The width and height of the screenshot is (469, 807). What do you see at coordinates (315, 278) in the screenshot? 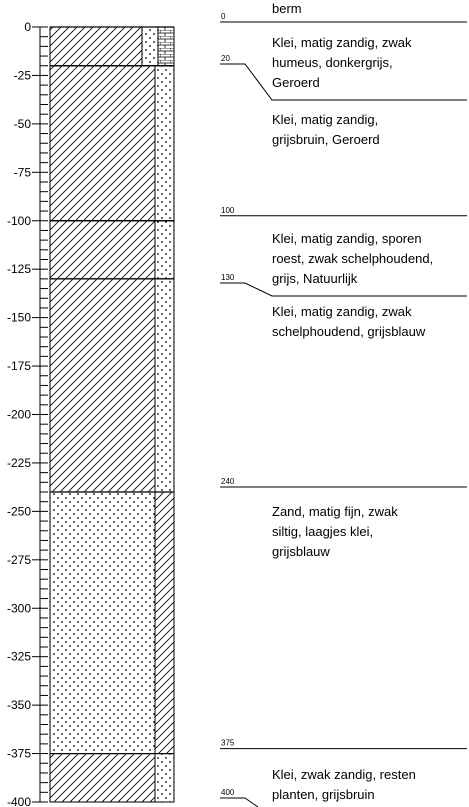
I see `layer-description: grijs, Natuurlijk` at bounding box center [315, 278].